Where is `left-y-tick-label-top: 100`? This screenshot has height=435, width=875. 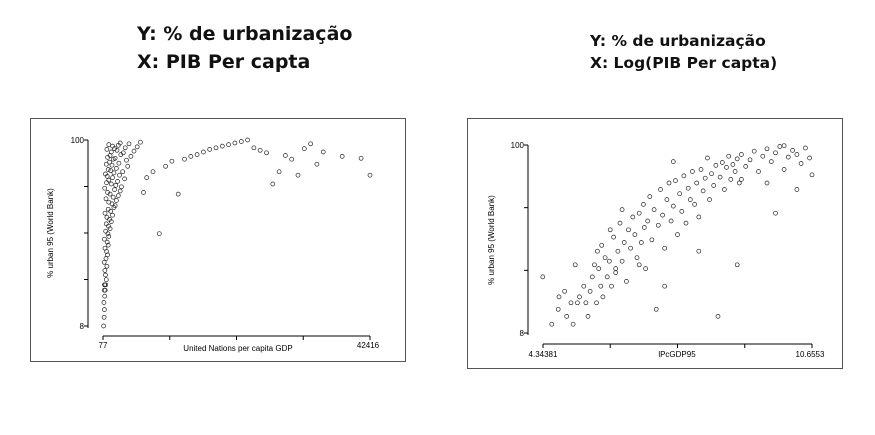
left-y-tick-label-top: 100 is located at coordinates (78, 140).